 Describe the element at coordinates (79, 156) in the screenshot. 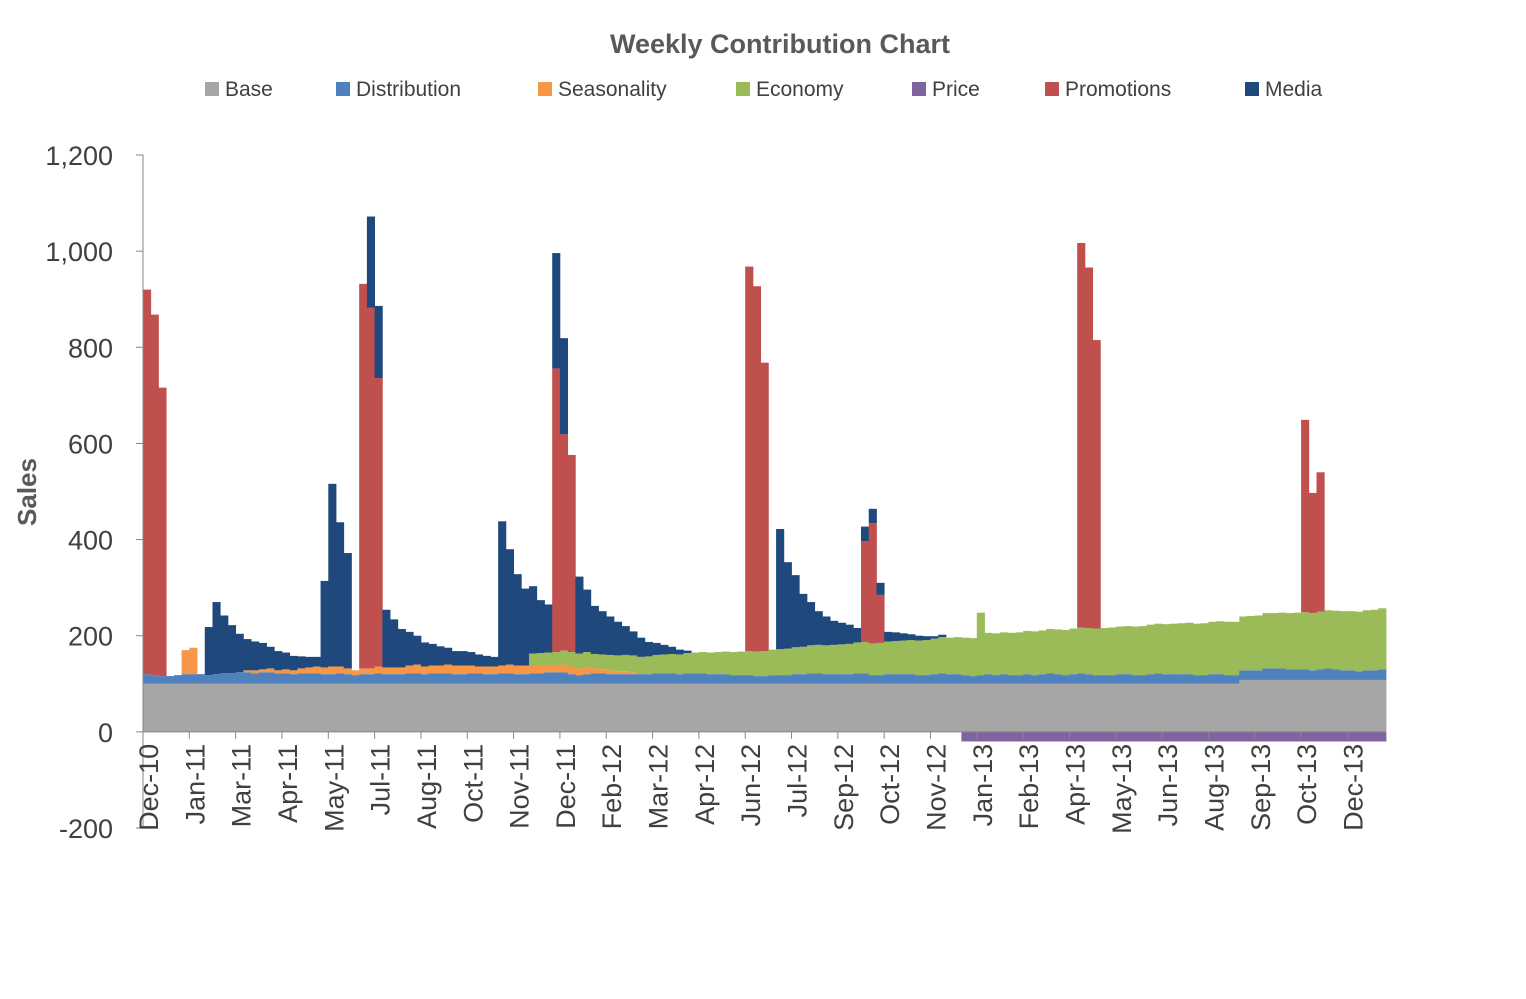

I see `y-tick-label: 1,200` at that location.